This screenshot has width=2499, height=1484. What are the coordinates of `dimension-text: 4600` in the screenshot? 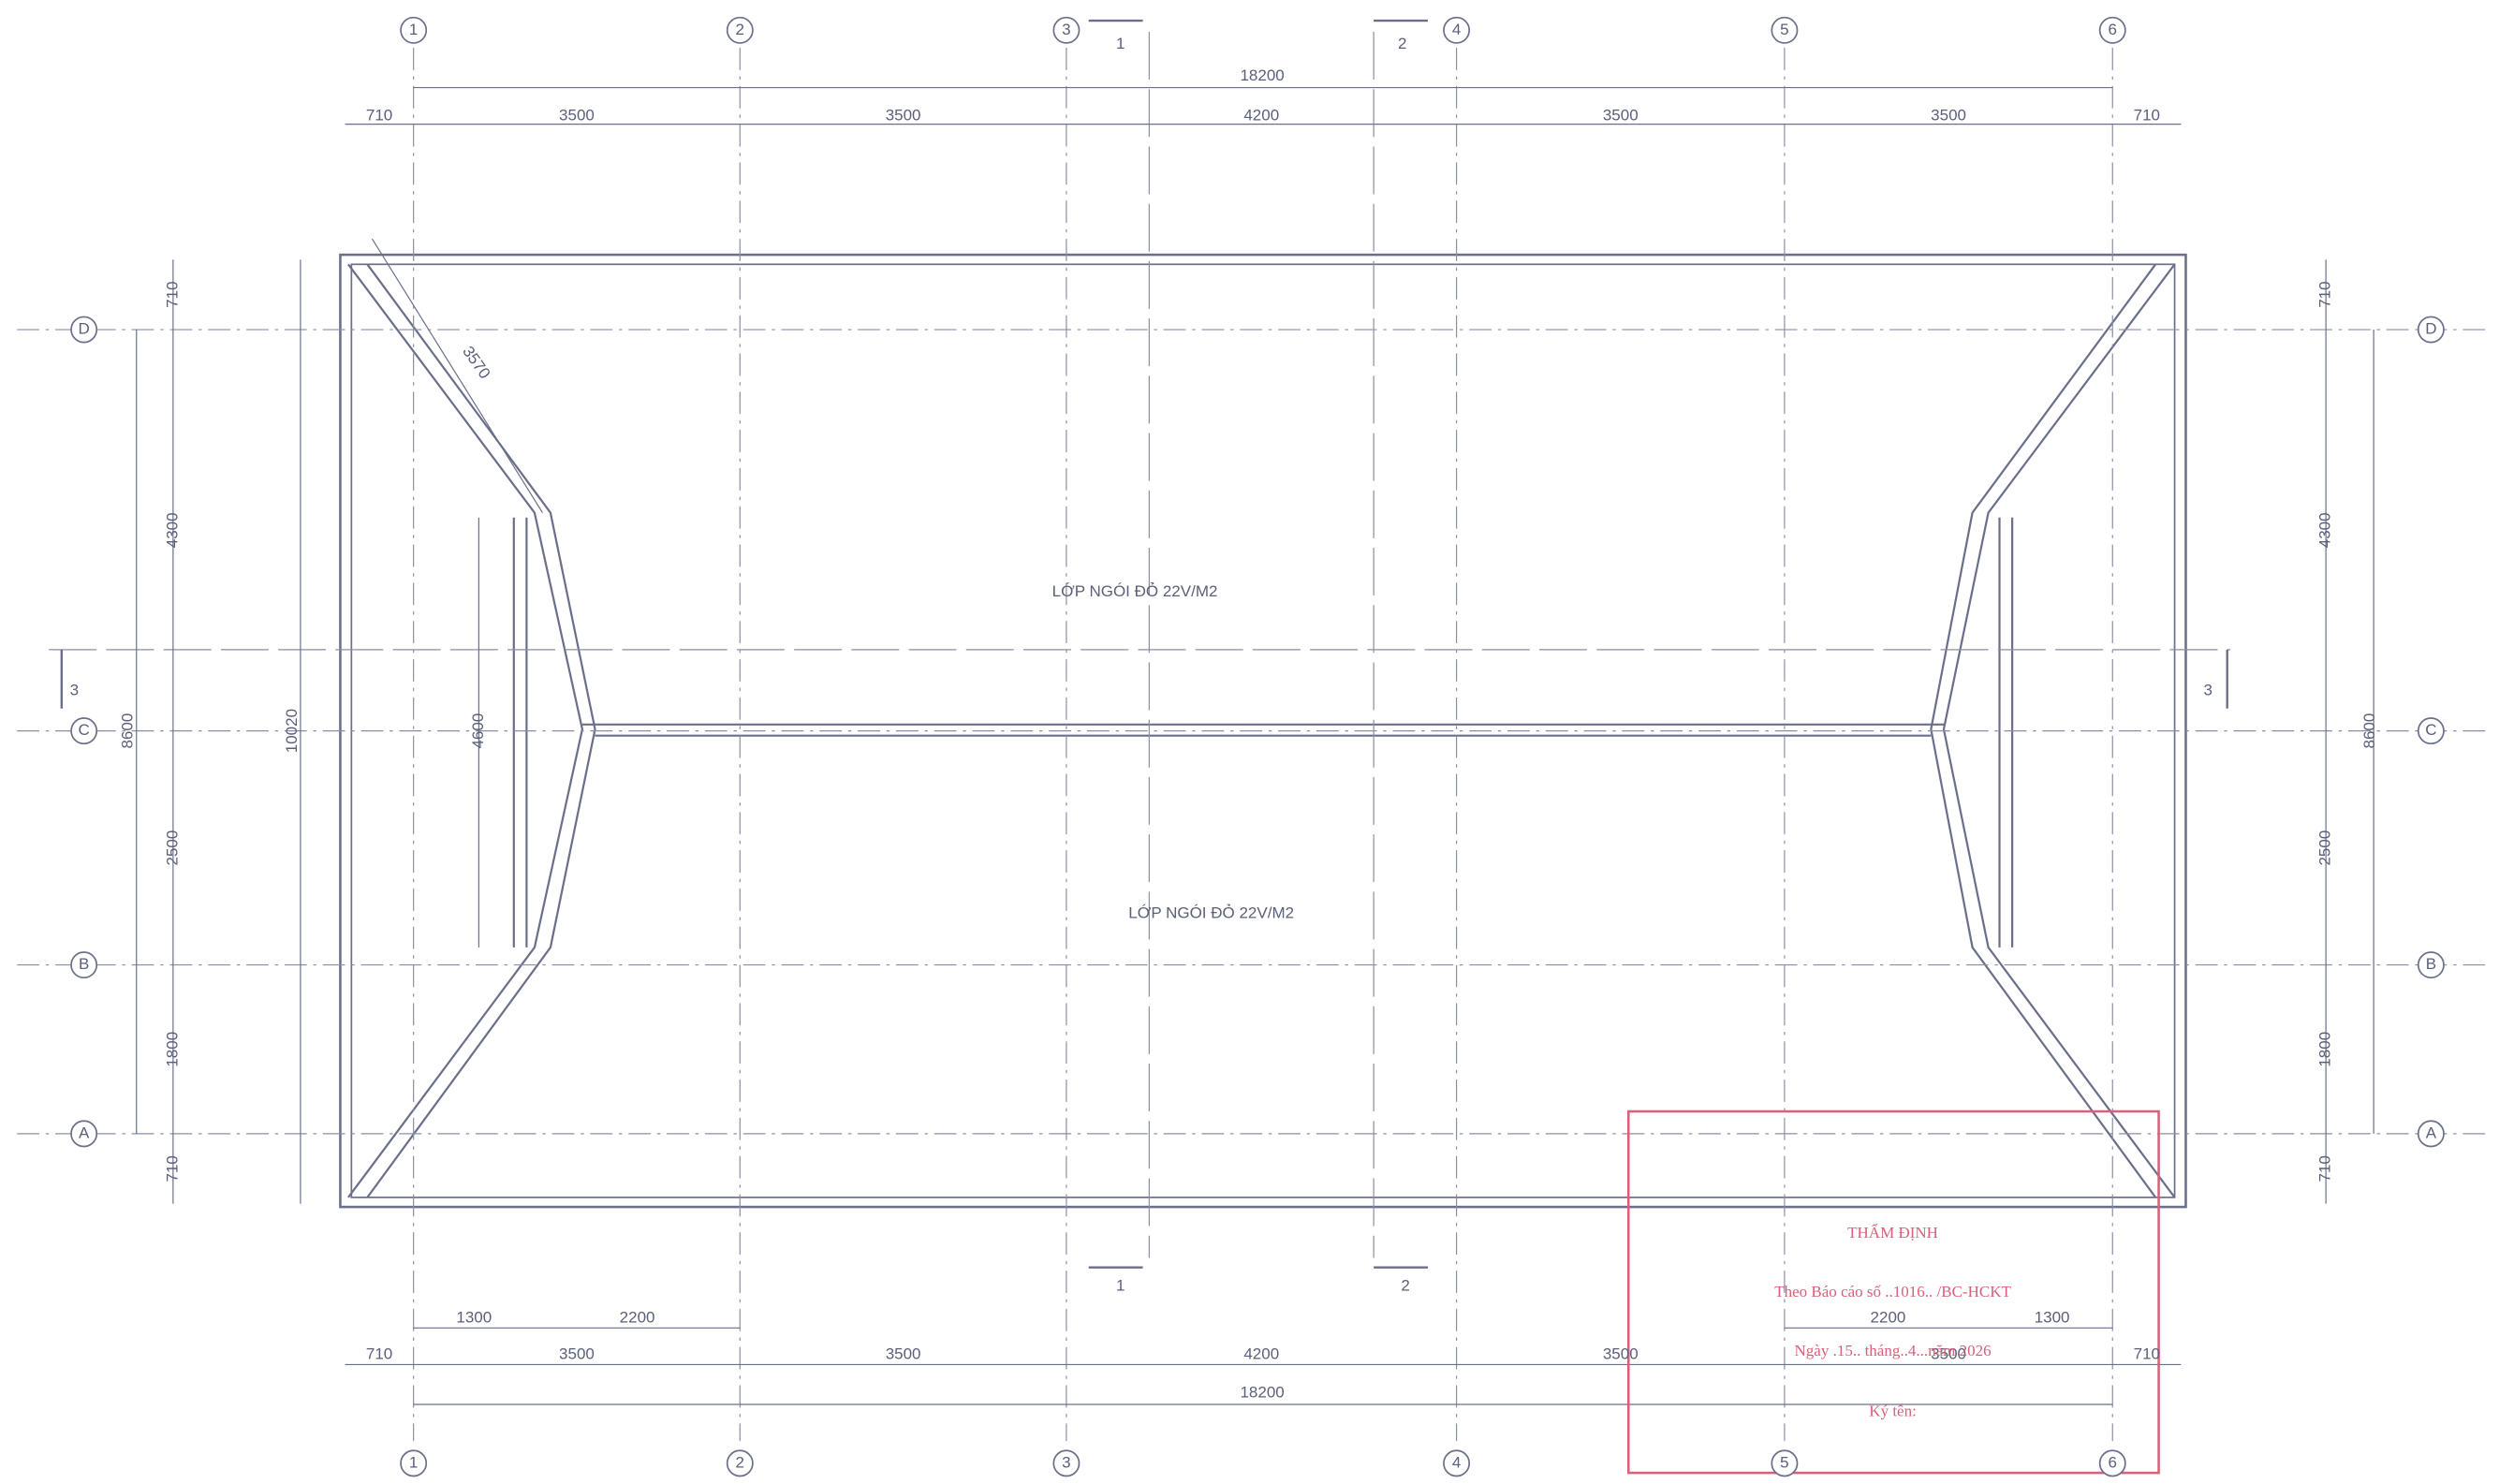 It's located at (478, 731).